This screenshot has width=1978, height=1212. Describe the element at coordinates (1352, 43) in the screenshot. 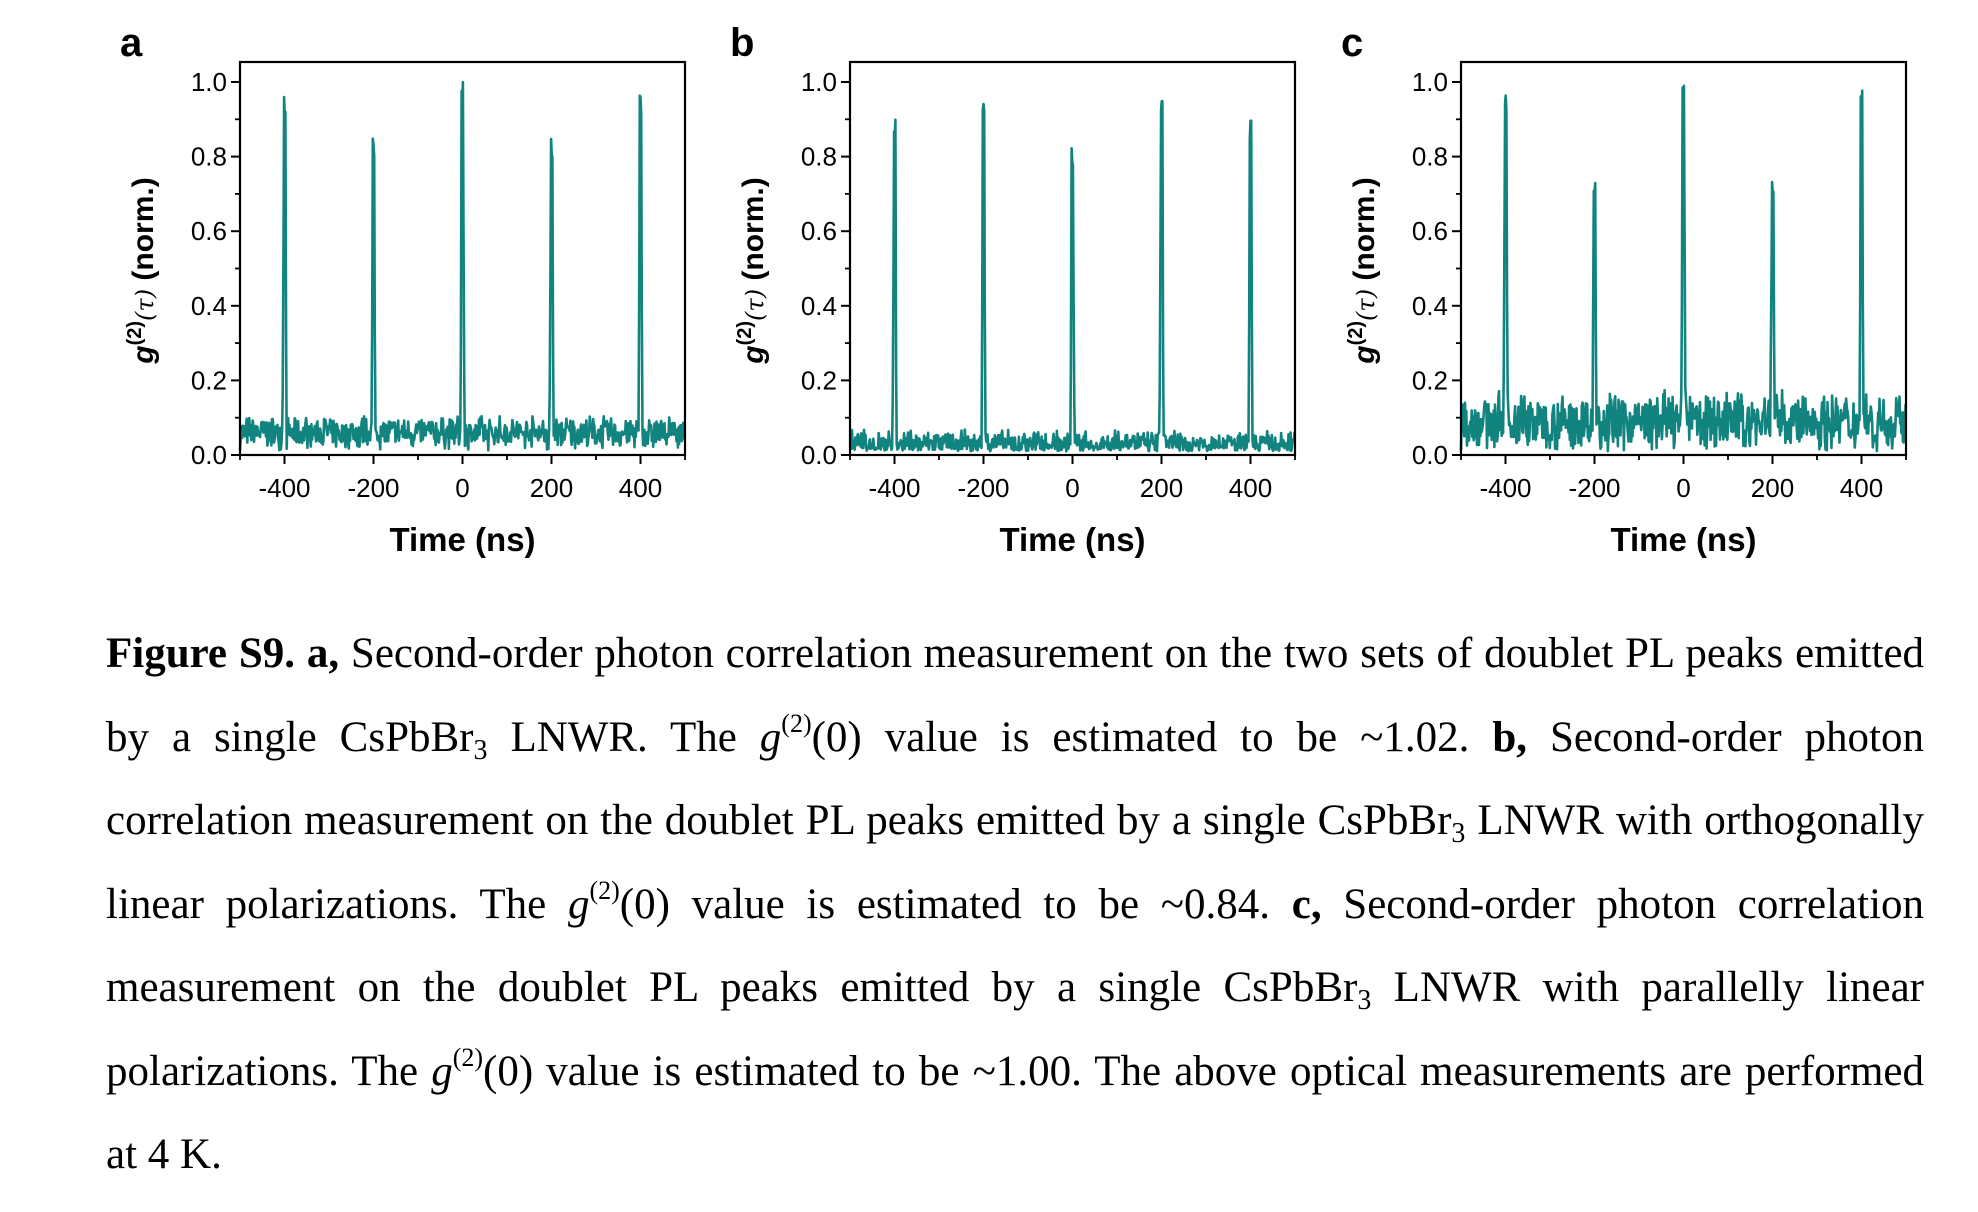

I see `panel-label: c` at that location.